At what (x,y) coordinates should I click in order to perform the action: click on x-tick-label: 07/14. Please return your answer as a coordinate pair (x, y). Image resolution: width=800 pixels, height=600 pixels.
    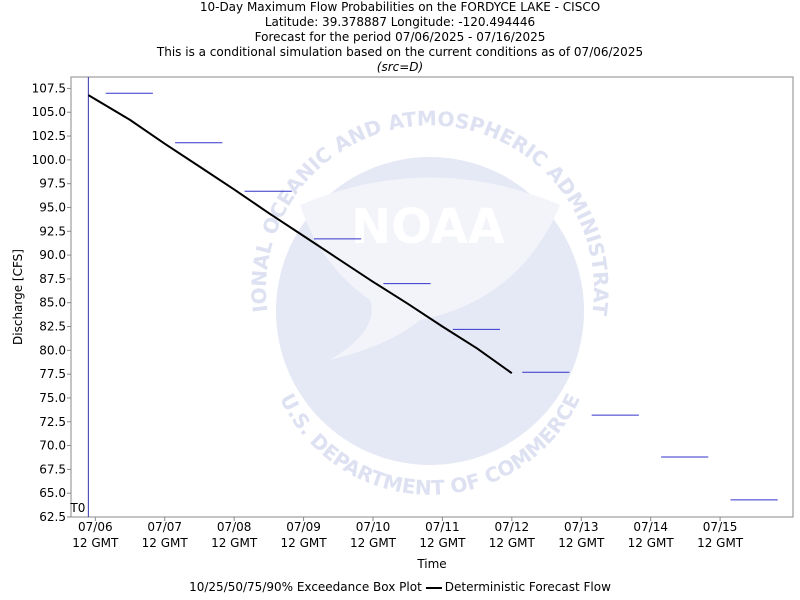
    Looking at the image, I should click on (650, 527).